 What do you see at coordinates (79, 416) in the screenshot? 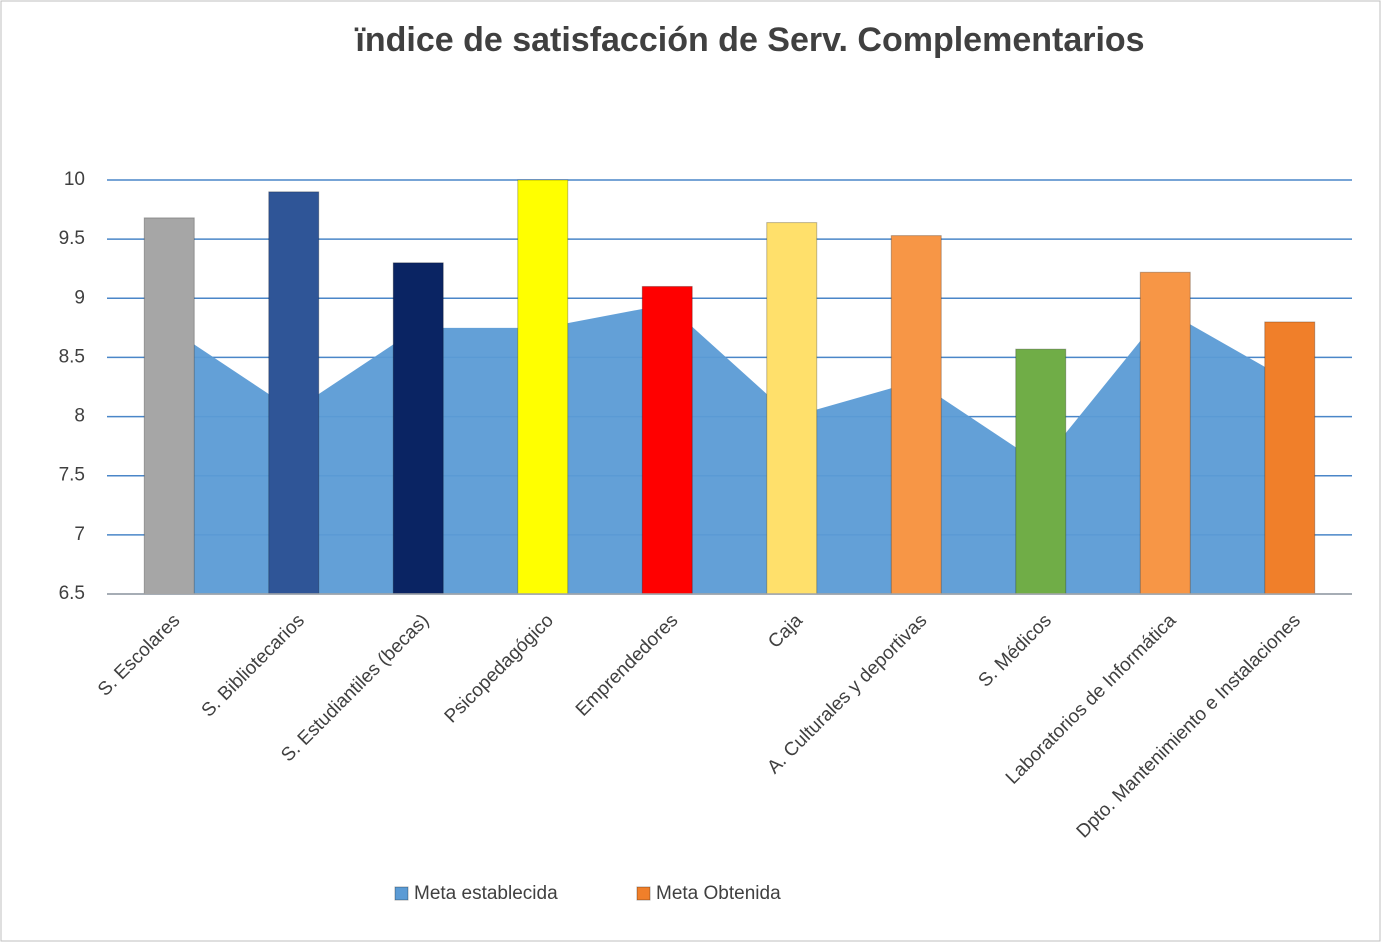
I see `y-tick-label: 8` at bounding box center [79, 416].